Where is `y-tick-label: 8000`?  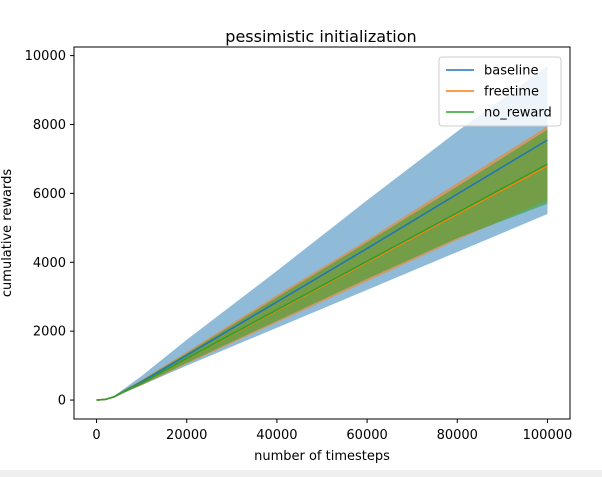 y-tick-label: 8000 is located at coordinates (49, 125).